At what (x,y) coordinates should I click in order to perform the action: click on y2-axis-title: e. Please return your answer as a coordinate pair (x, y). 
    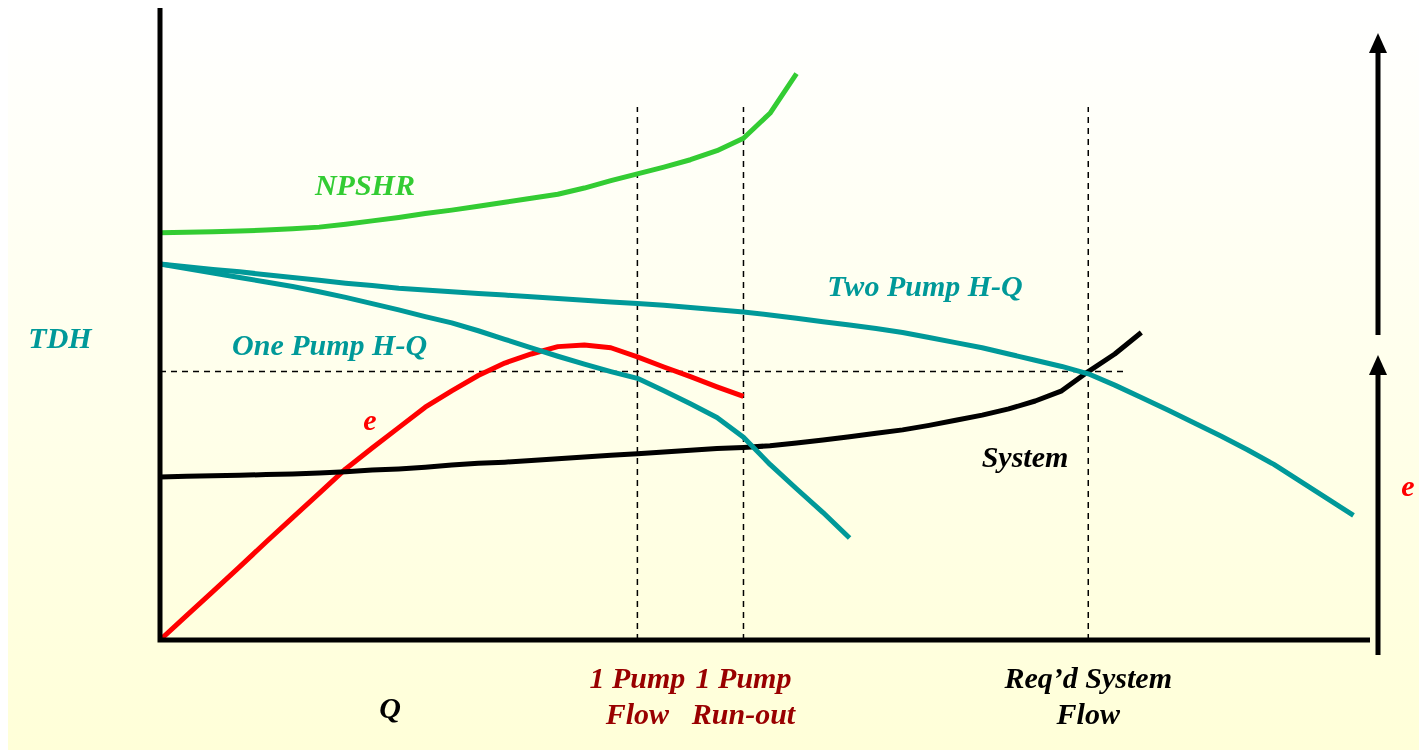
    Looking at the image, I should click on (1408, 485).